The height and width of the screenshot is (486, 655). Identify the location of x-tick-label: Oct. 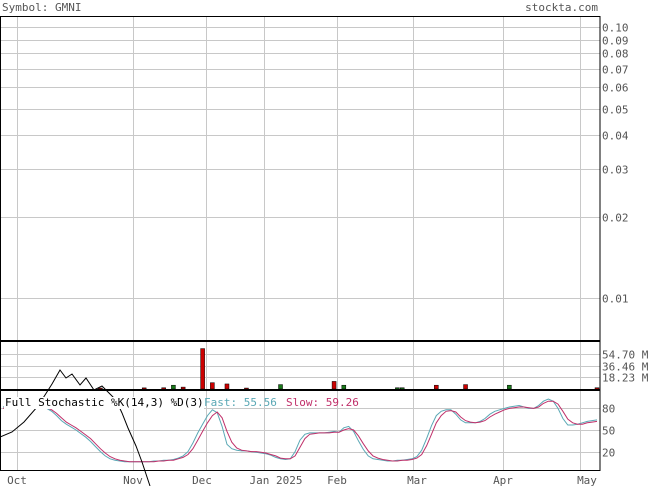
(17, 480).